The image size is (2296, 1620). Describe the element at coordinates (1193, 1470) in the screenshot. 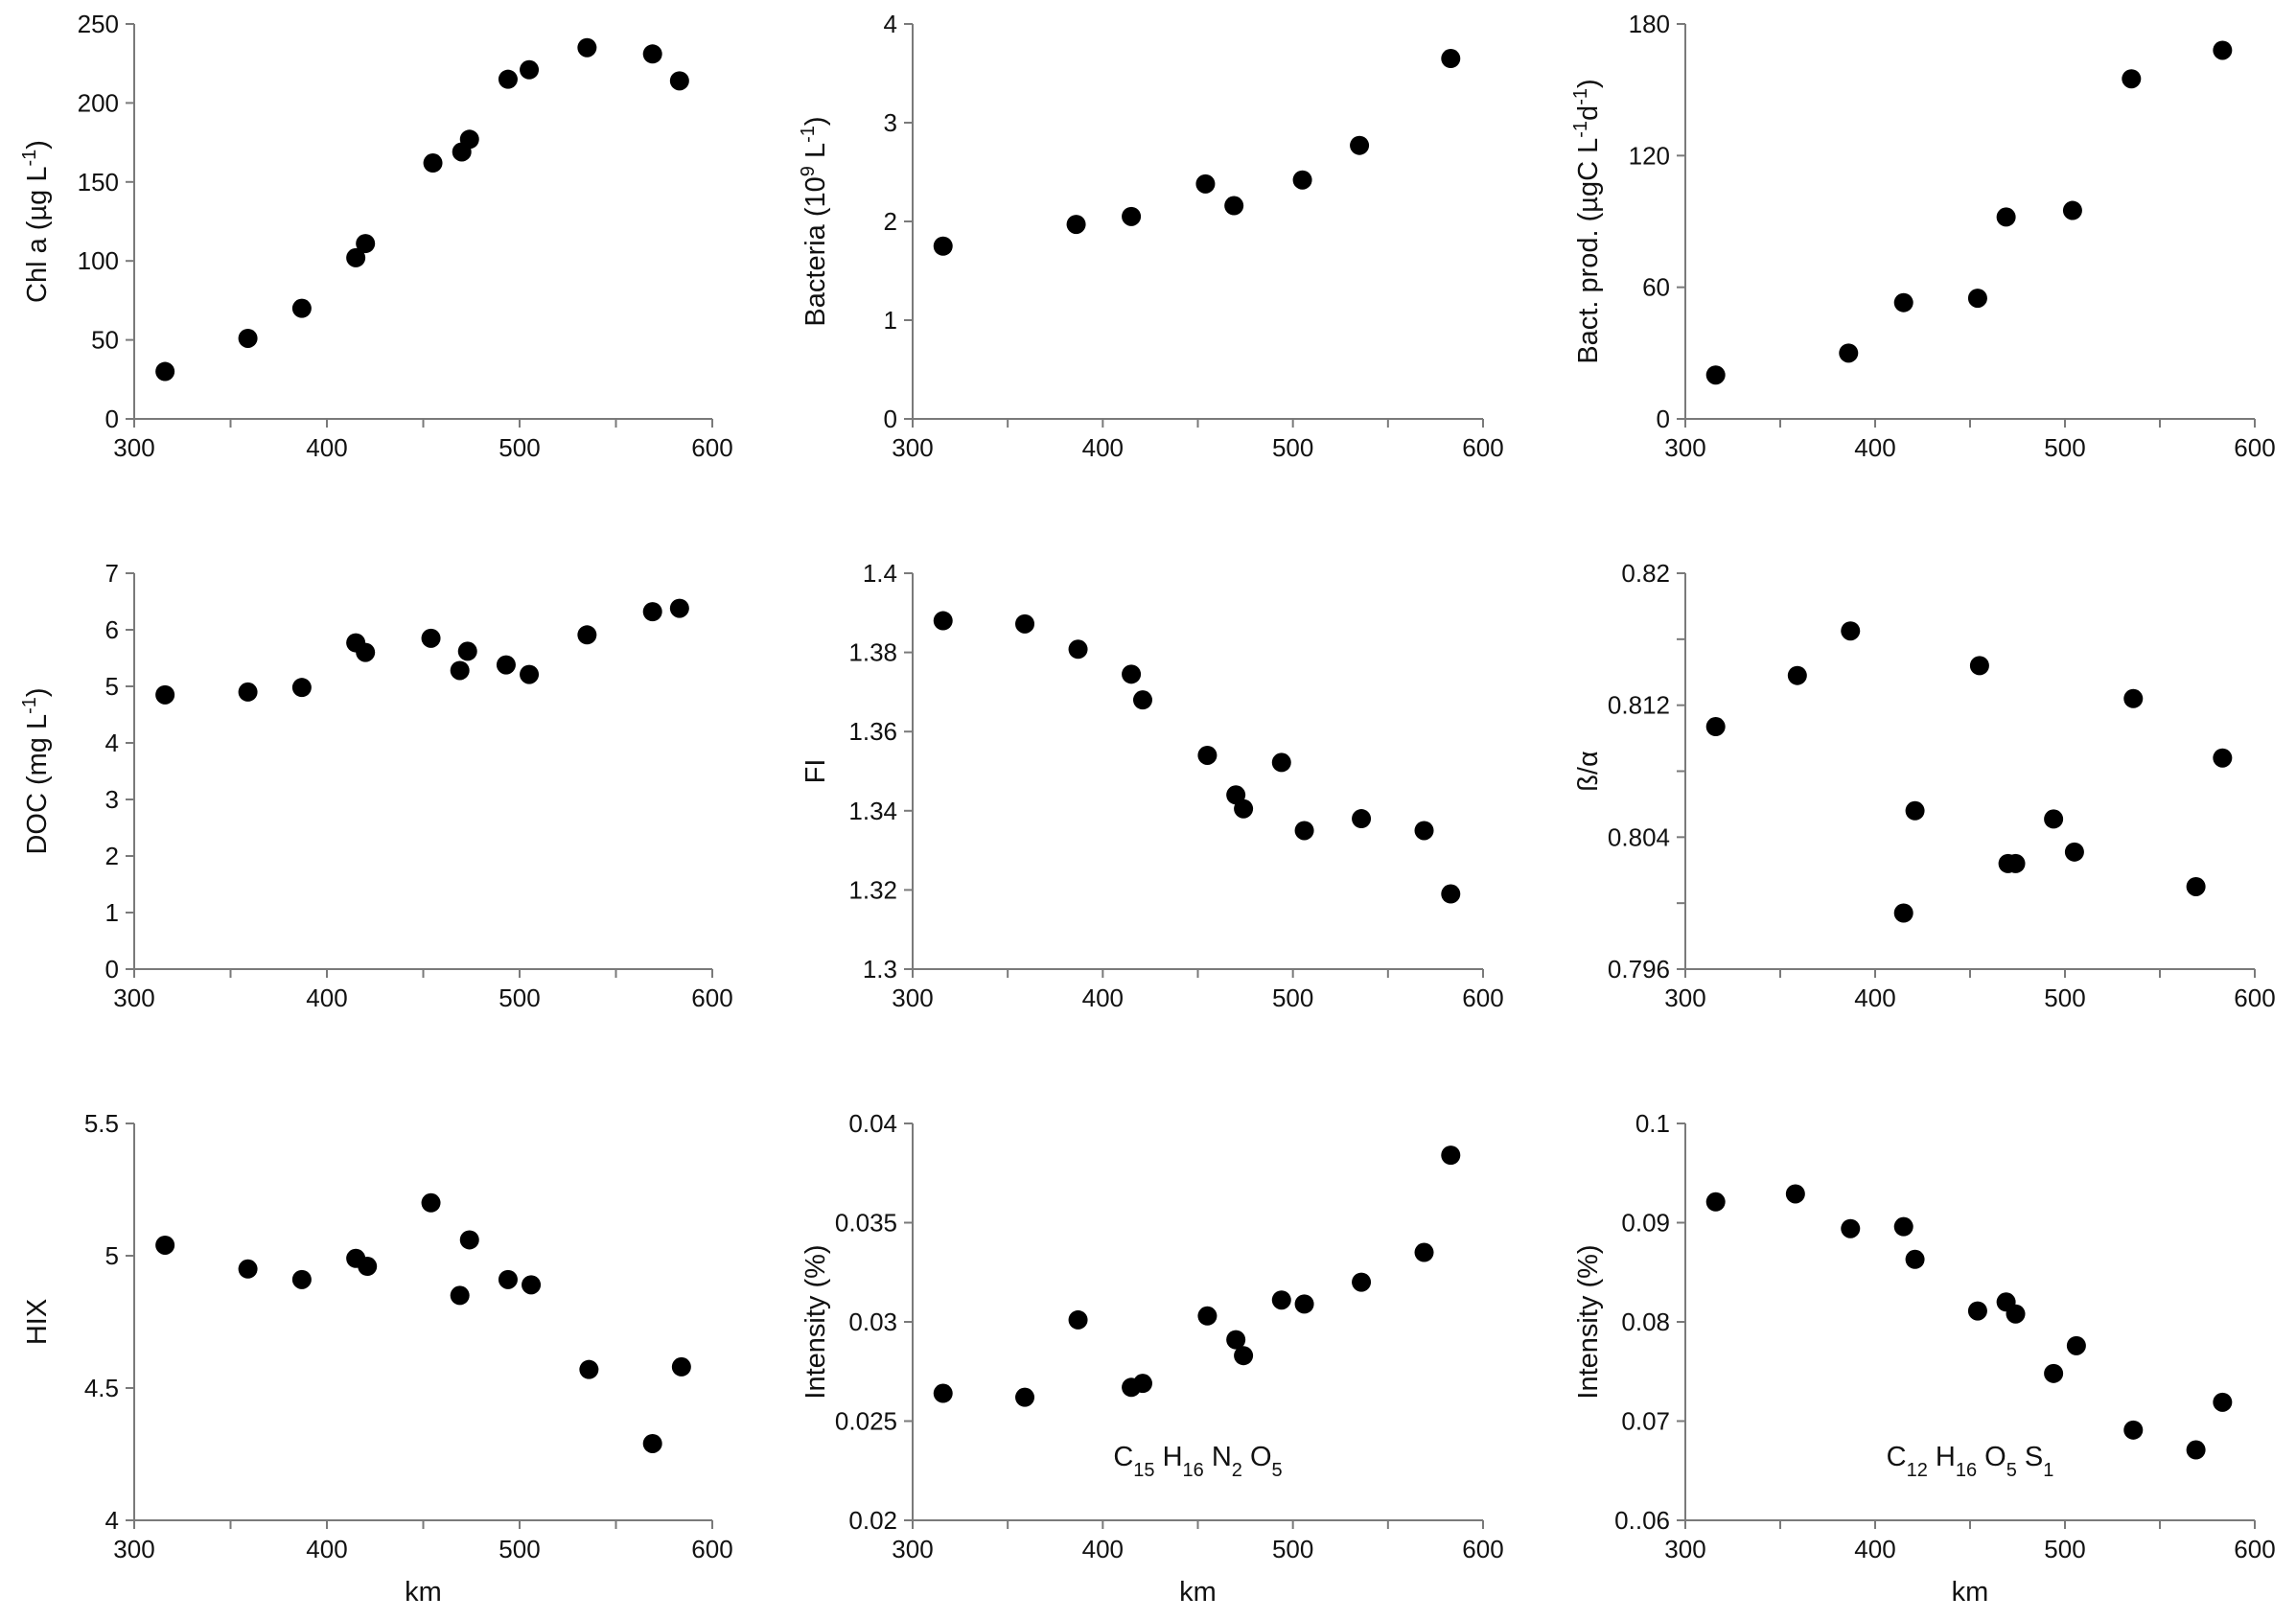

I see `formula-annotation-part: 16` at that location.